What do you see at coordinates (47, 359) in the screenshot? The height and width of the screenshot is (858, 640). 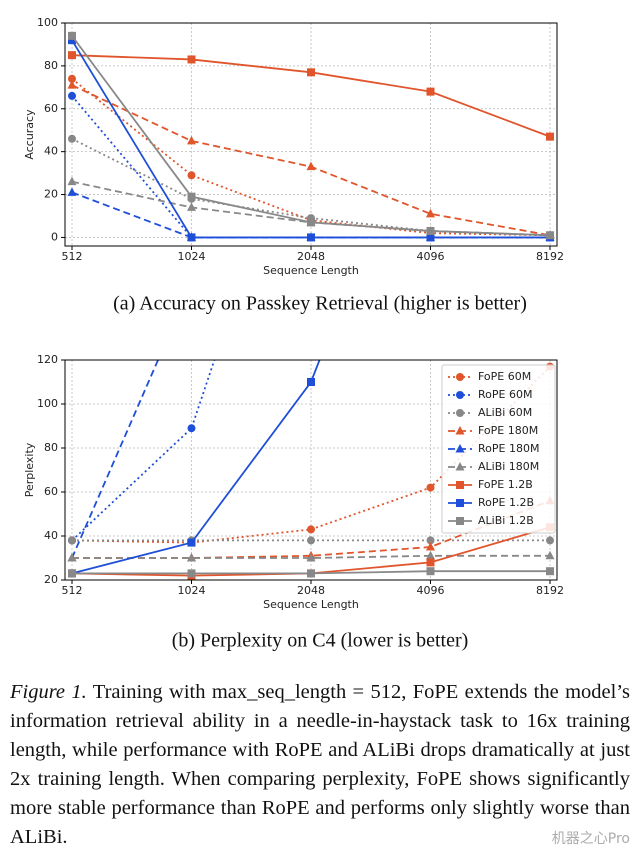 I see `y-tick-label: 120` at bounding box center [47, 359].